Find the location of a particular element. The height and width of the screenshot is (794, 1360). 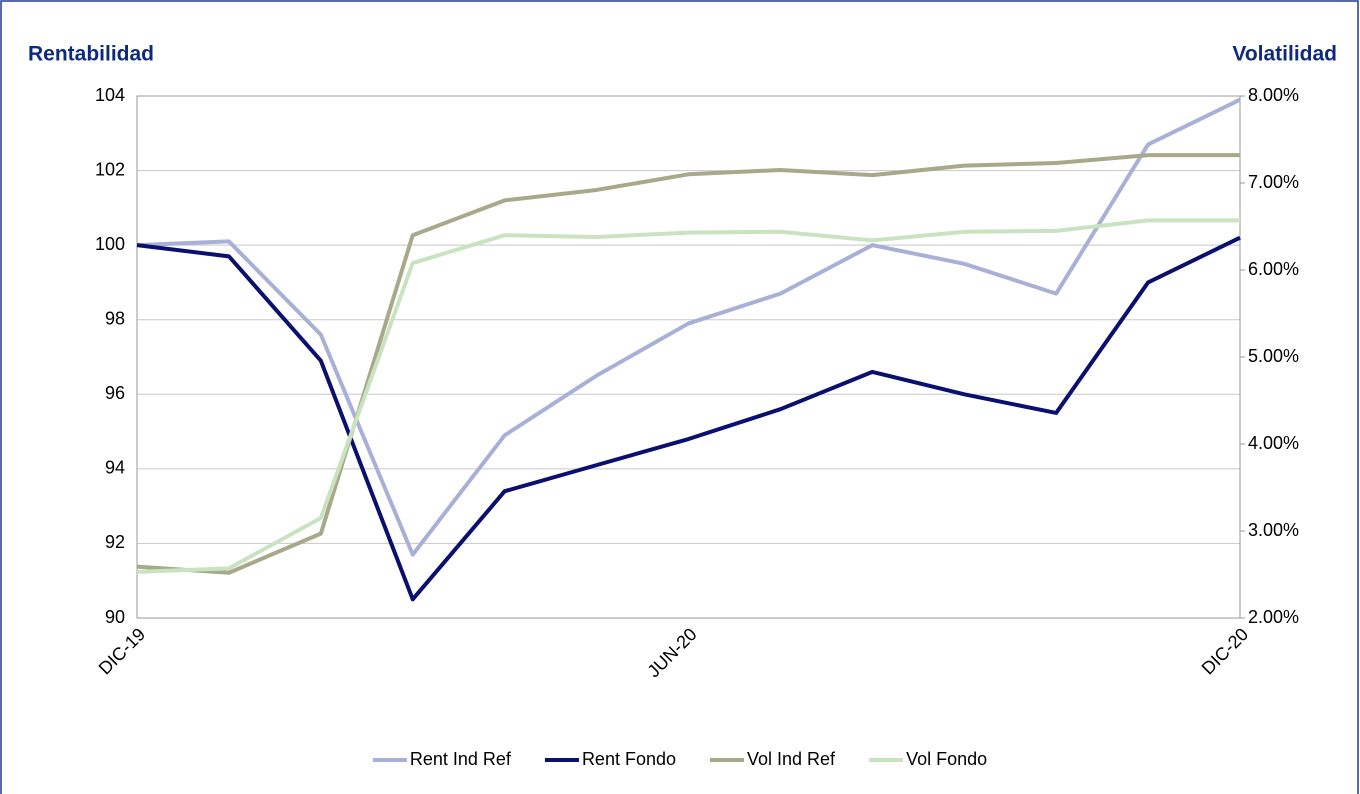

legend-label: Rent Fondo is located at coordinates (629, 759).